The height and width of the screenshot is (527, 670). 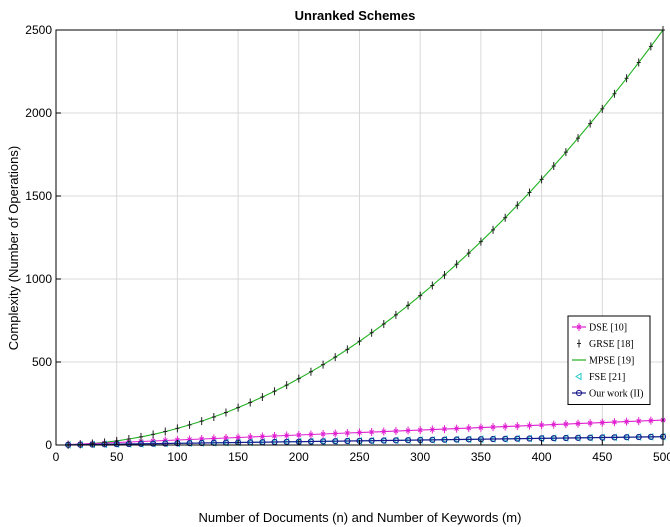 I want to click on x-tick-label: 500, so click(x=661, y=457).